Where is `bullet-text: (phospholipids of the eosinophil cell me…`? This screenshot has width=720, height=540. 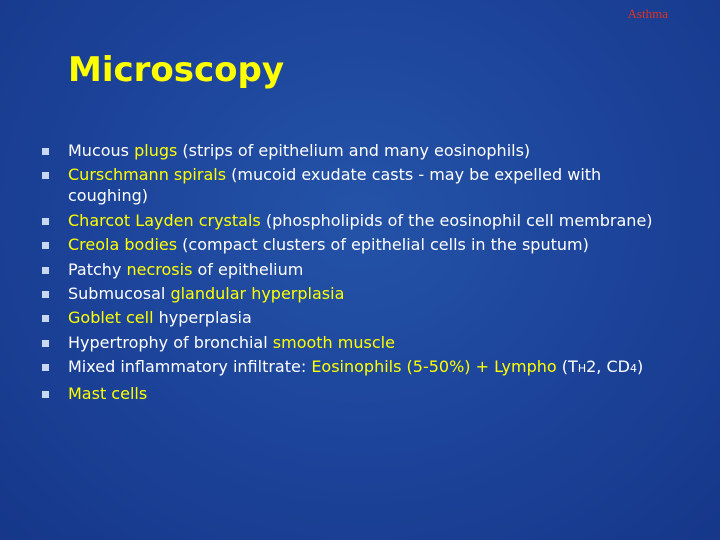
bullet-text: (phospholipids of the eosinophil cell me… is located at coordinates (456, 220).